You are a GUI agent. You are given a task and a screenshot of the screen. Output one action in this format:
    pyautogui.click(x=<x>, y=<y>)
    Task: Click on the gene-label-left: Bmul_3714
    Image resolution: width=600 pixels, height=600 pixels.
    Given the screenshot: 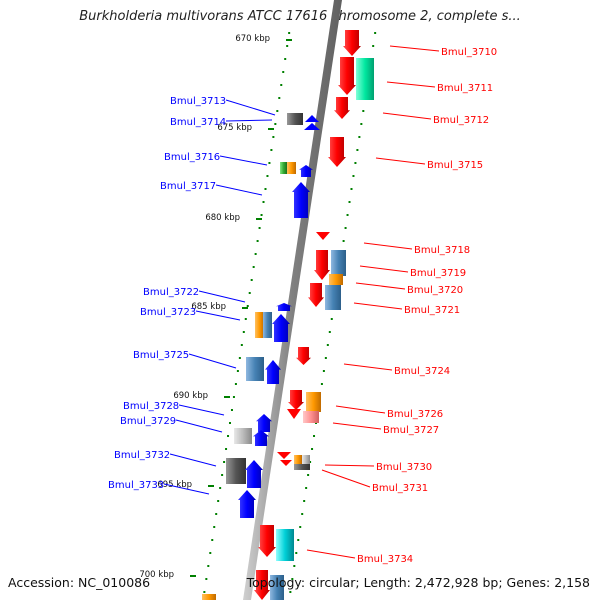 What is the action you would take?
    pyautogui.click(x=198, y=122)
    